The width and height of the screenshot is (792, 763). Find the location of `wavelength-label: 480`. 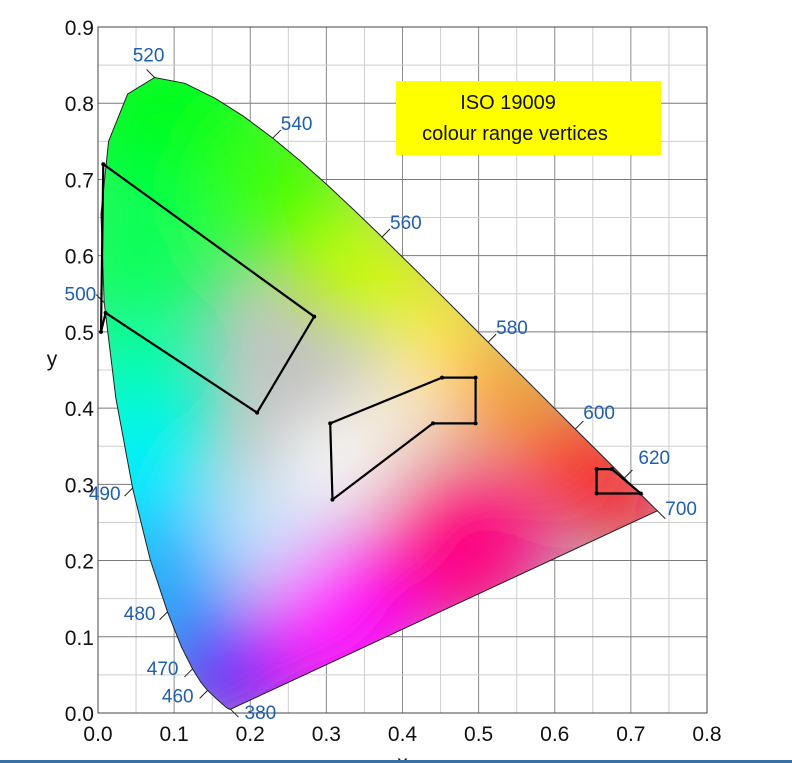

wavelength-label: 480 is located at coordinates (140, 614).